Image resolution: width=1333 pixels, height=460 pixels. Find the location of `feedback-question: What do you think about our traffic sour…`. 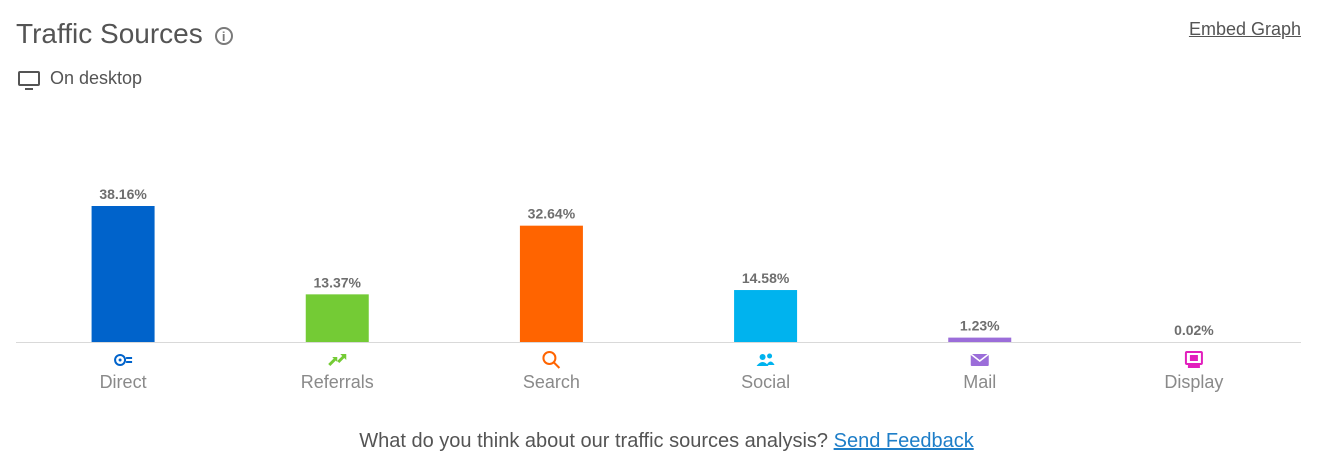

feedback-question: What do you think about our traffic sour… is located at coordinates (594, 441).